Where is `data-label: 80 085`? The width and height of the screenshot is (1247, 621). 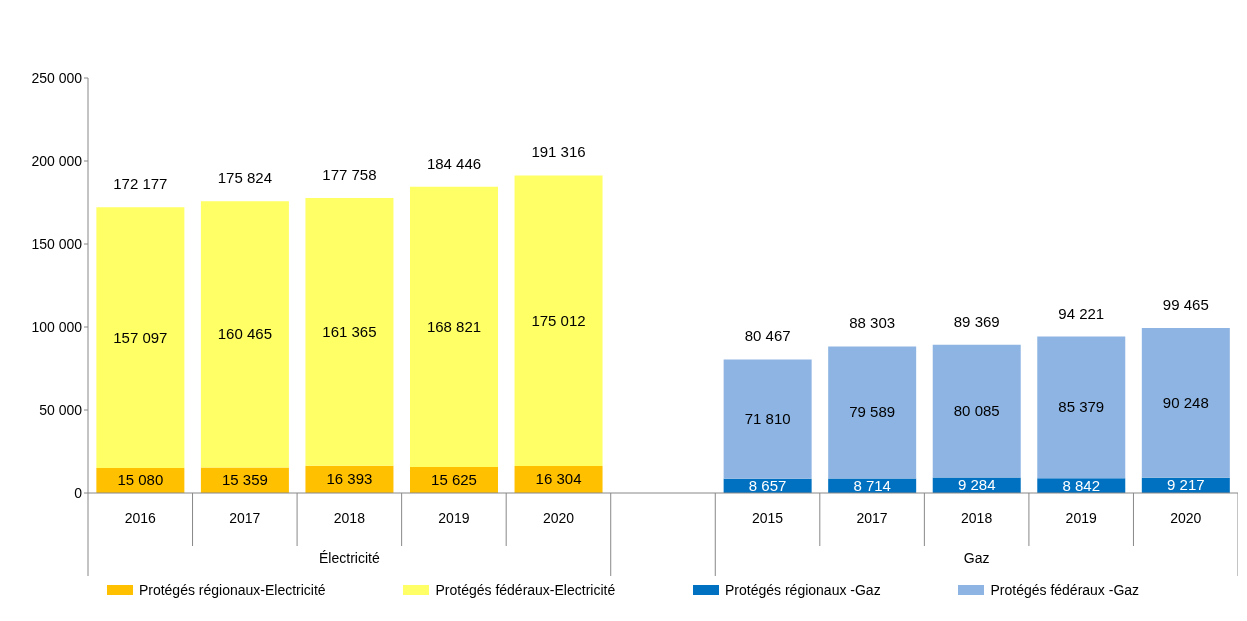 data-label: 80 085 is located at coordinates (976, 411).